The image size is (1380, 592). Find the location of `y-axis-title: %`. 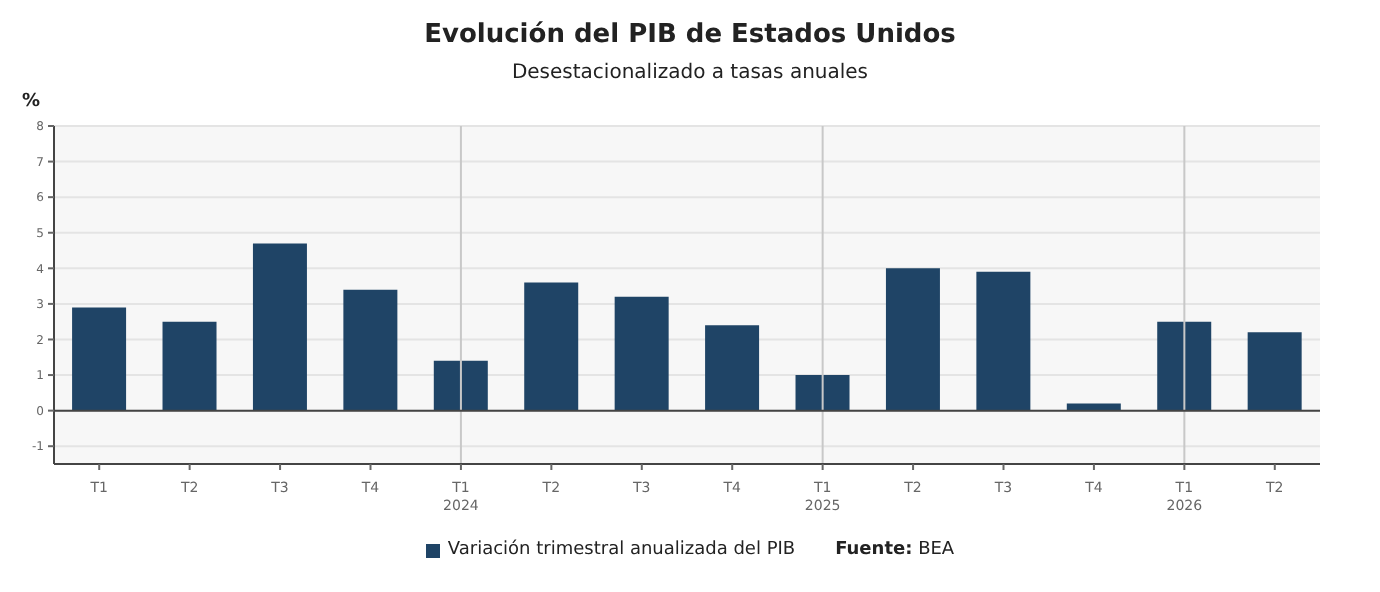

y-axis-title: % is located at coordinates (31, 102).